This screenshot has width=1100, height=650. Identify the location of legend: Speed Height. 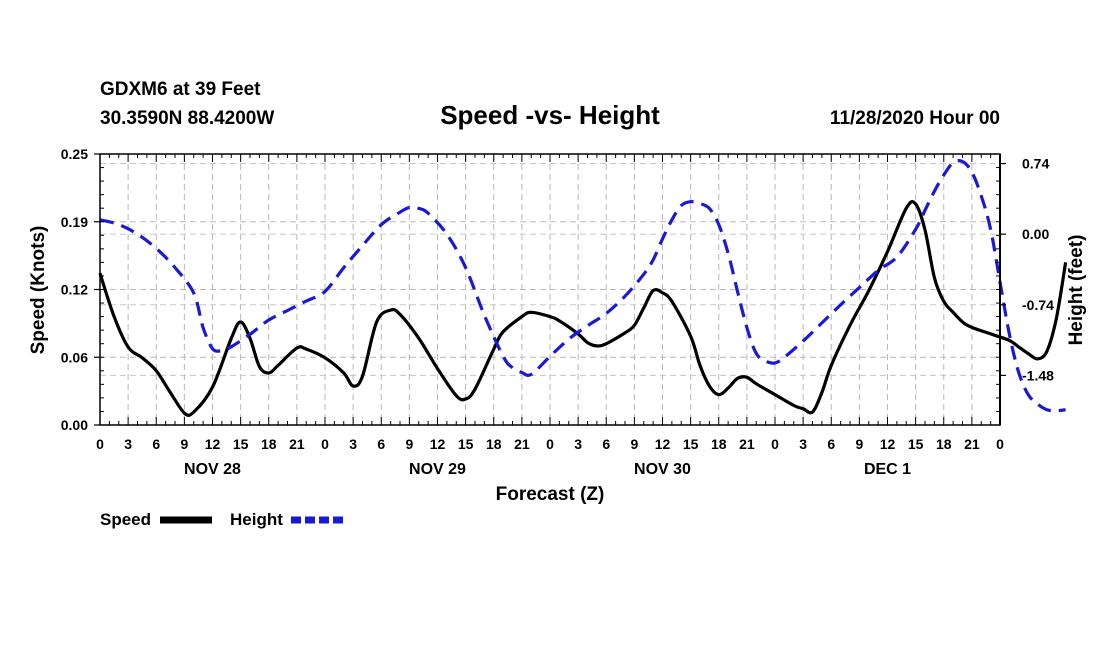
(221, 519).